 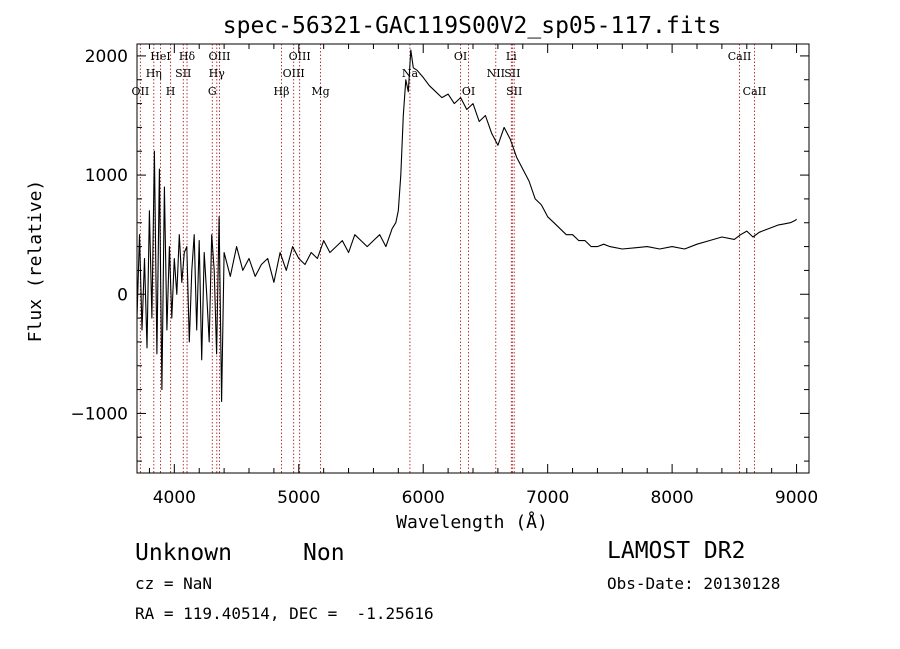 What do you see at coordinates (217, 73) in the screenshot?
I see `line-marker-label: Hγ` at bounding box center [217, 73].